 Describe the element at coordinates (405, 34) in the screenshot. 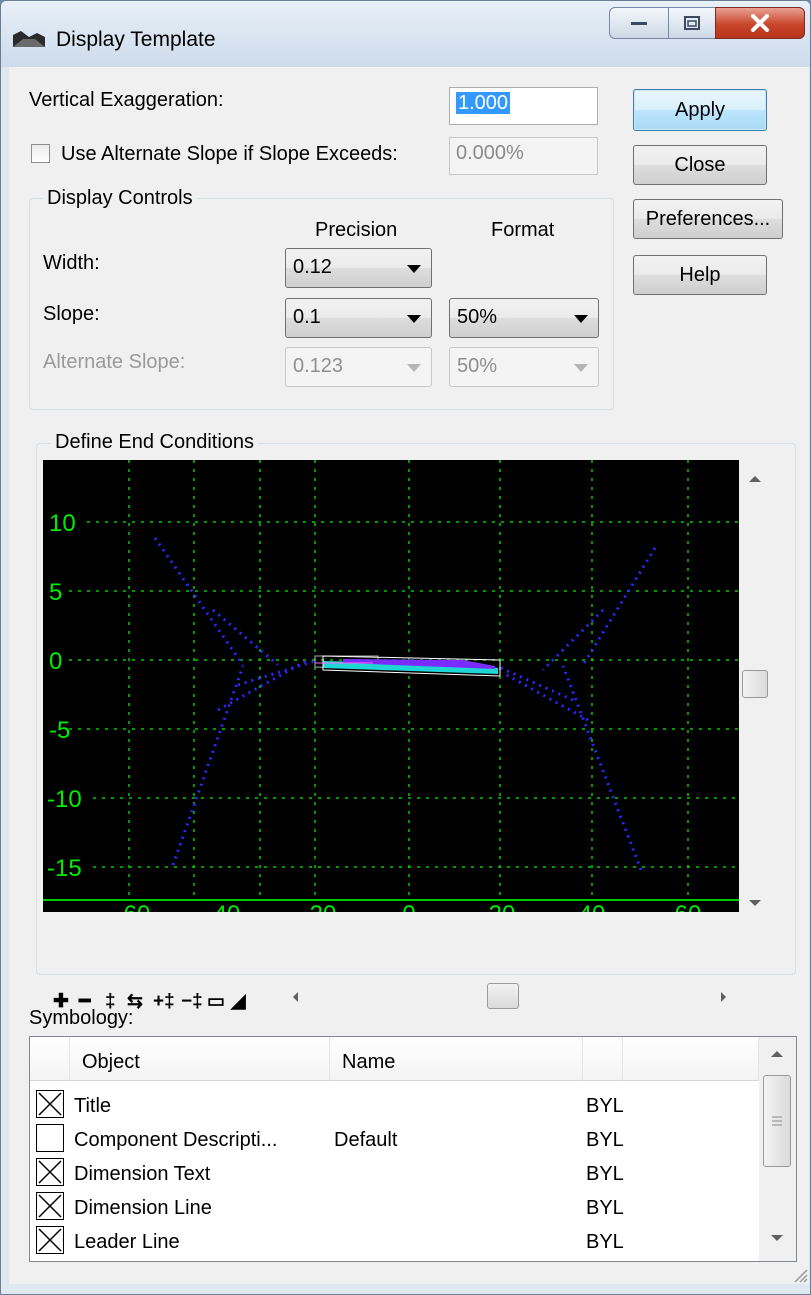

I see `title-bar: Display Template` at that location.